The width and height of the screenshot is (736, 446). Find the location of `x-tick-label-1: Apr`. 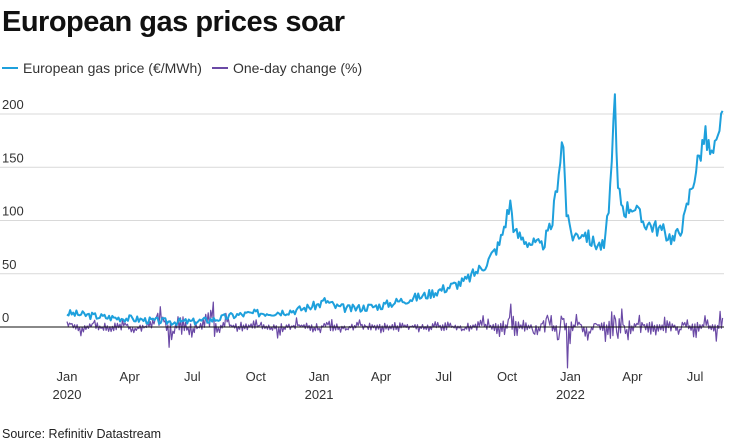

x-tick-label-1: Apr is located at coordinates (130, 376).